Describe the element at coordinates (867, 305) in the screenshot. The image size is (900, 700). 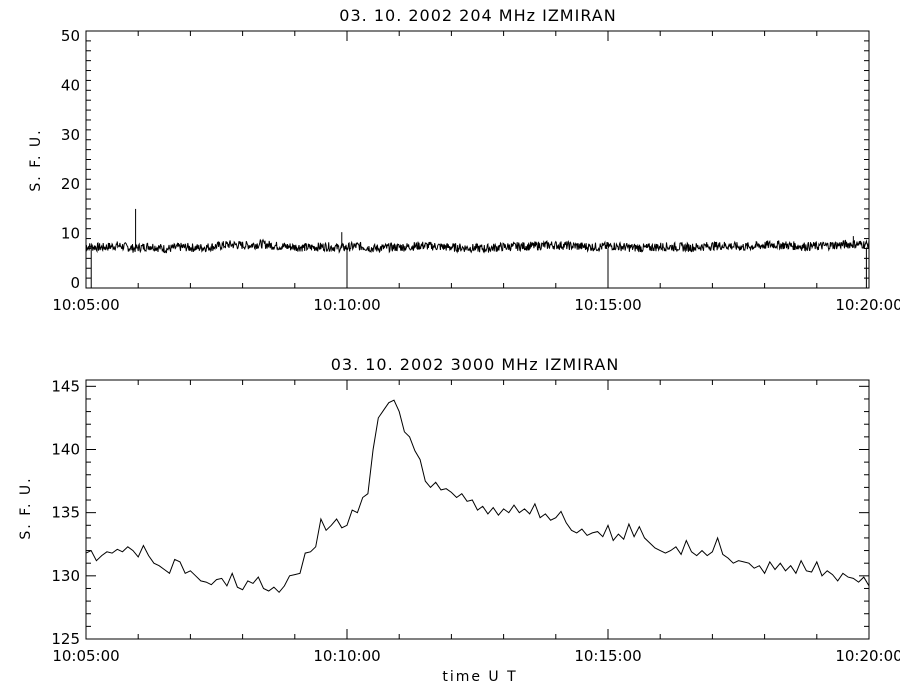
I see `chart-204mhz-xtick-label: 10:20:00` at that location.